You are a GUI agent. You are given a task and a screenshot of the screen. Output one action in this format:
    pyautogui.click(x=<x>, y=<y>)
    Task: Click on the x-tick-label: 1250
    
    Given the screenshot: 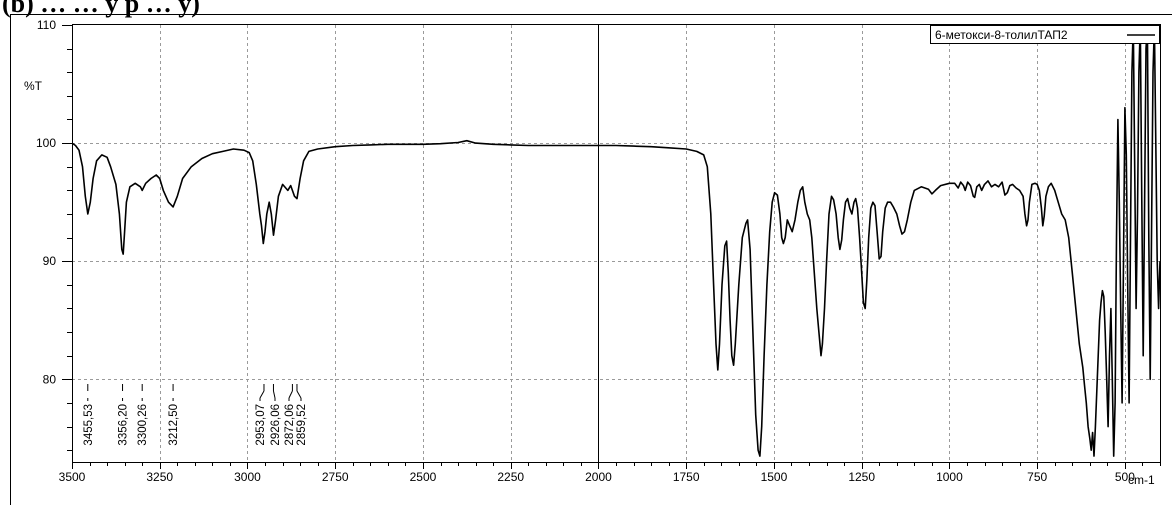 What is the action you would take?
    pyautogui.click(x=861, y=477)
    